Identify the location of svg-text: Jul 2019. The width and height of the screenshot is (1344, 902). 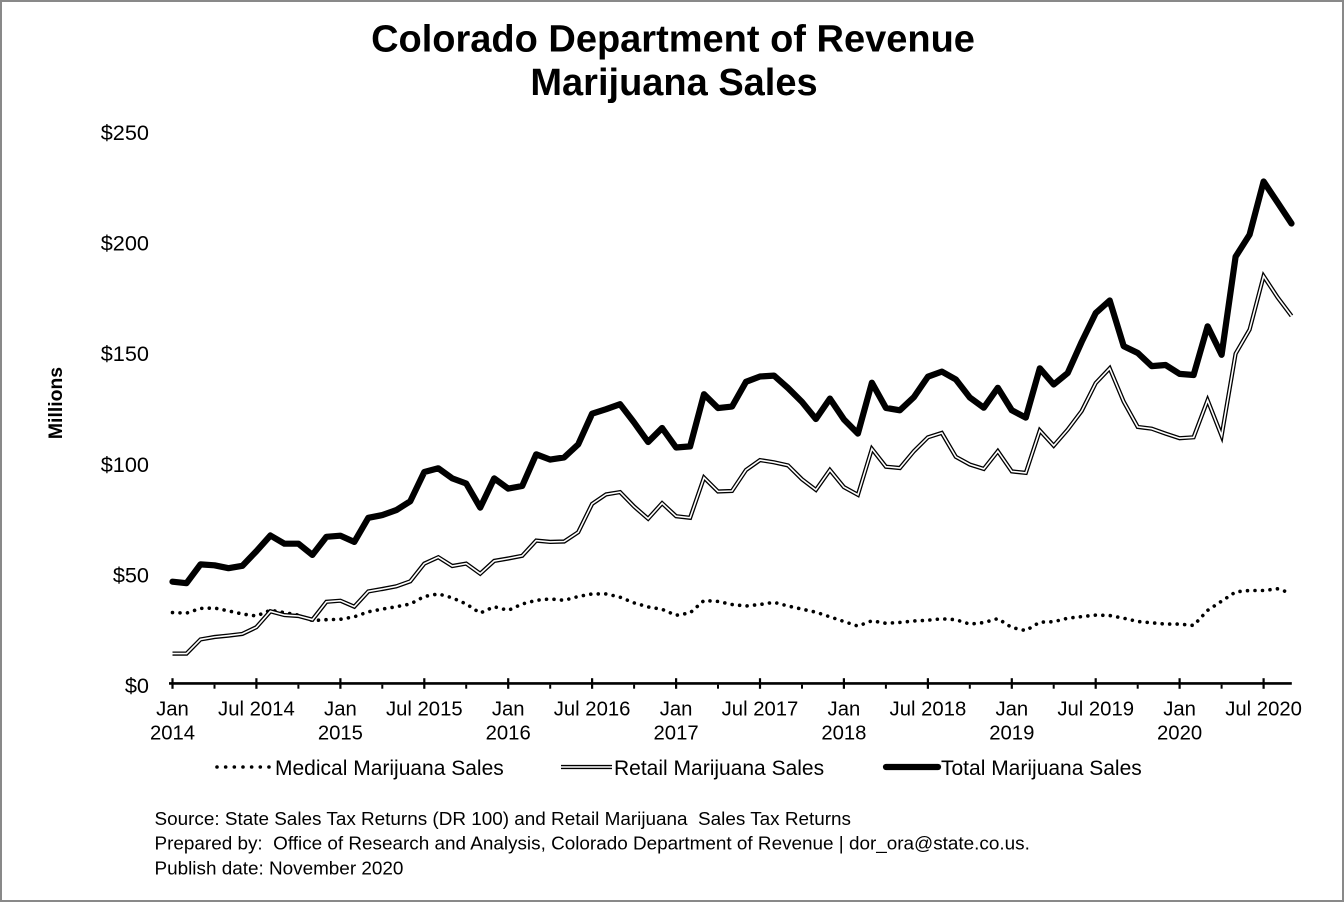
(1095, 709).